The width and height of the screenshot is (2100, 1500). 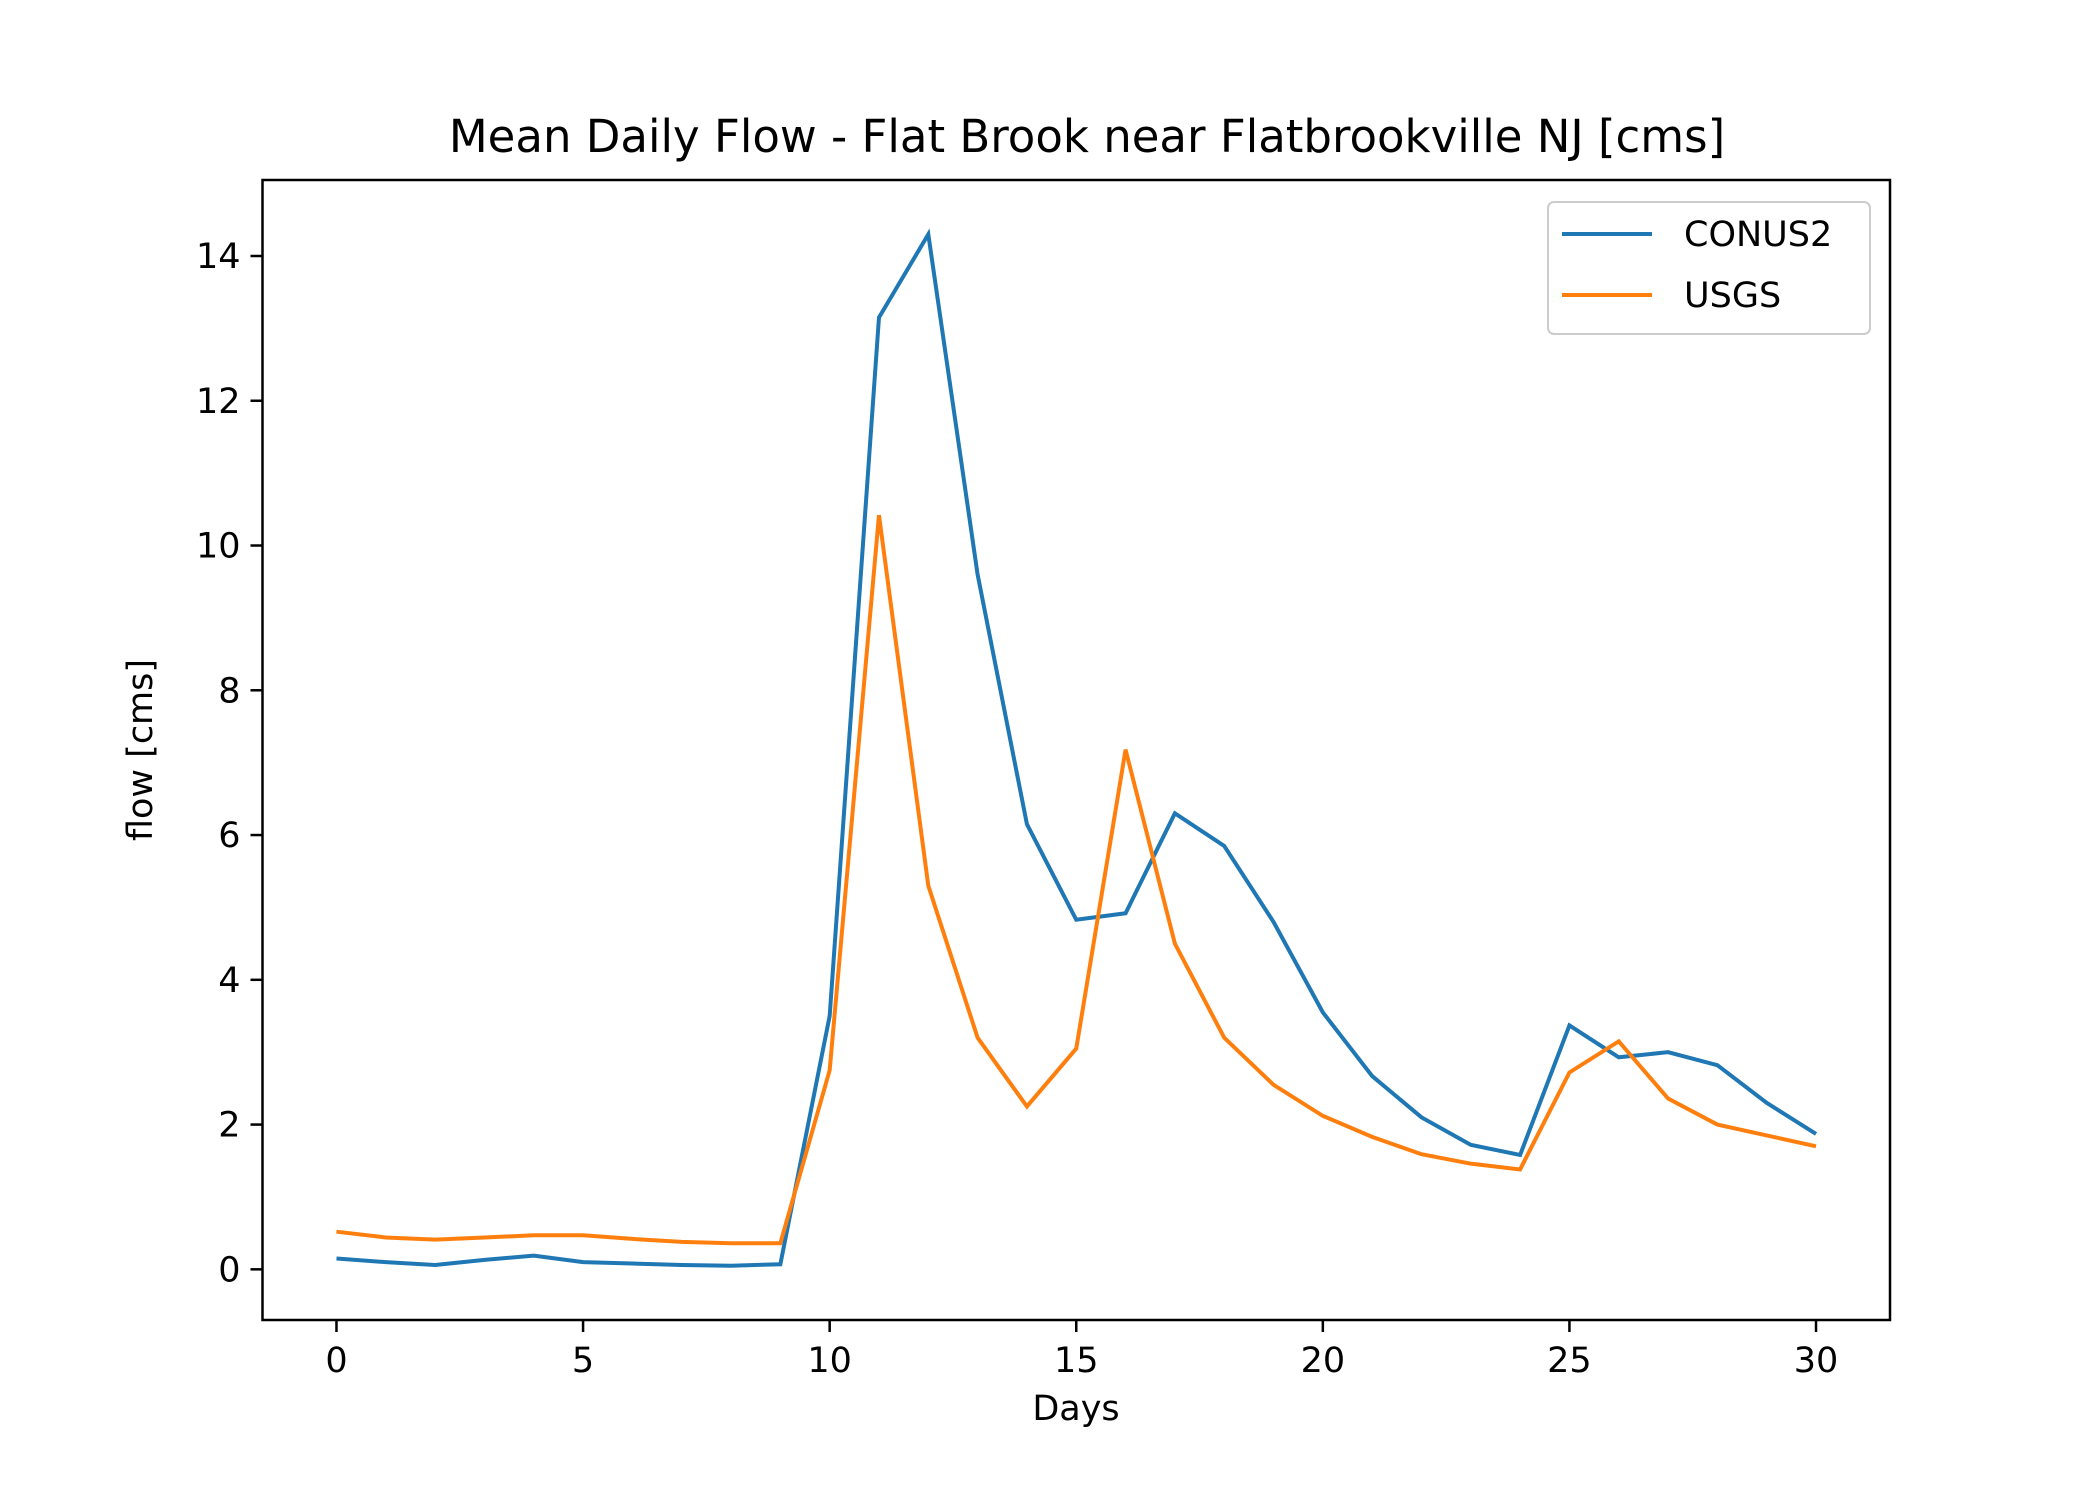 What do you see at coordinates (218, 402) in the screenshot?
I see `y-tick-label: 12` at bounding box center [218, 402].